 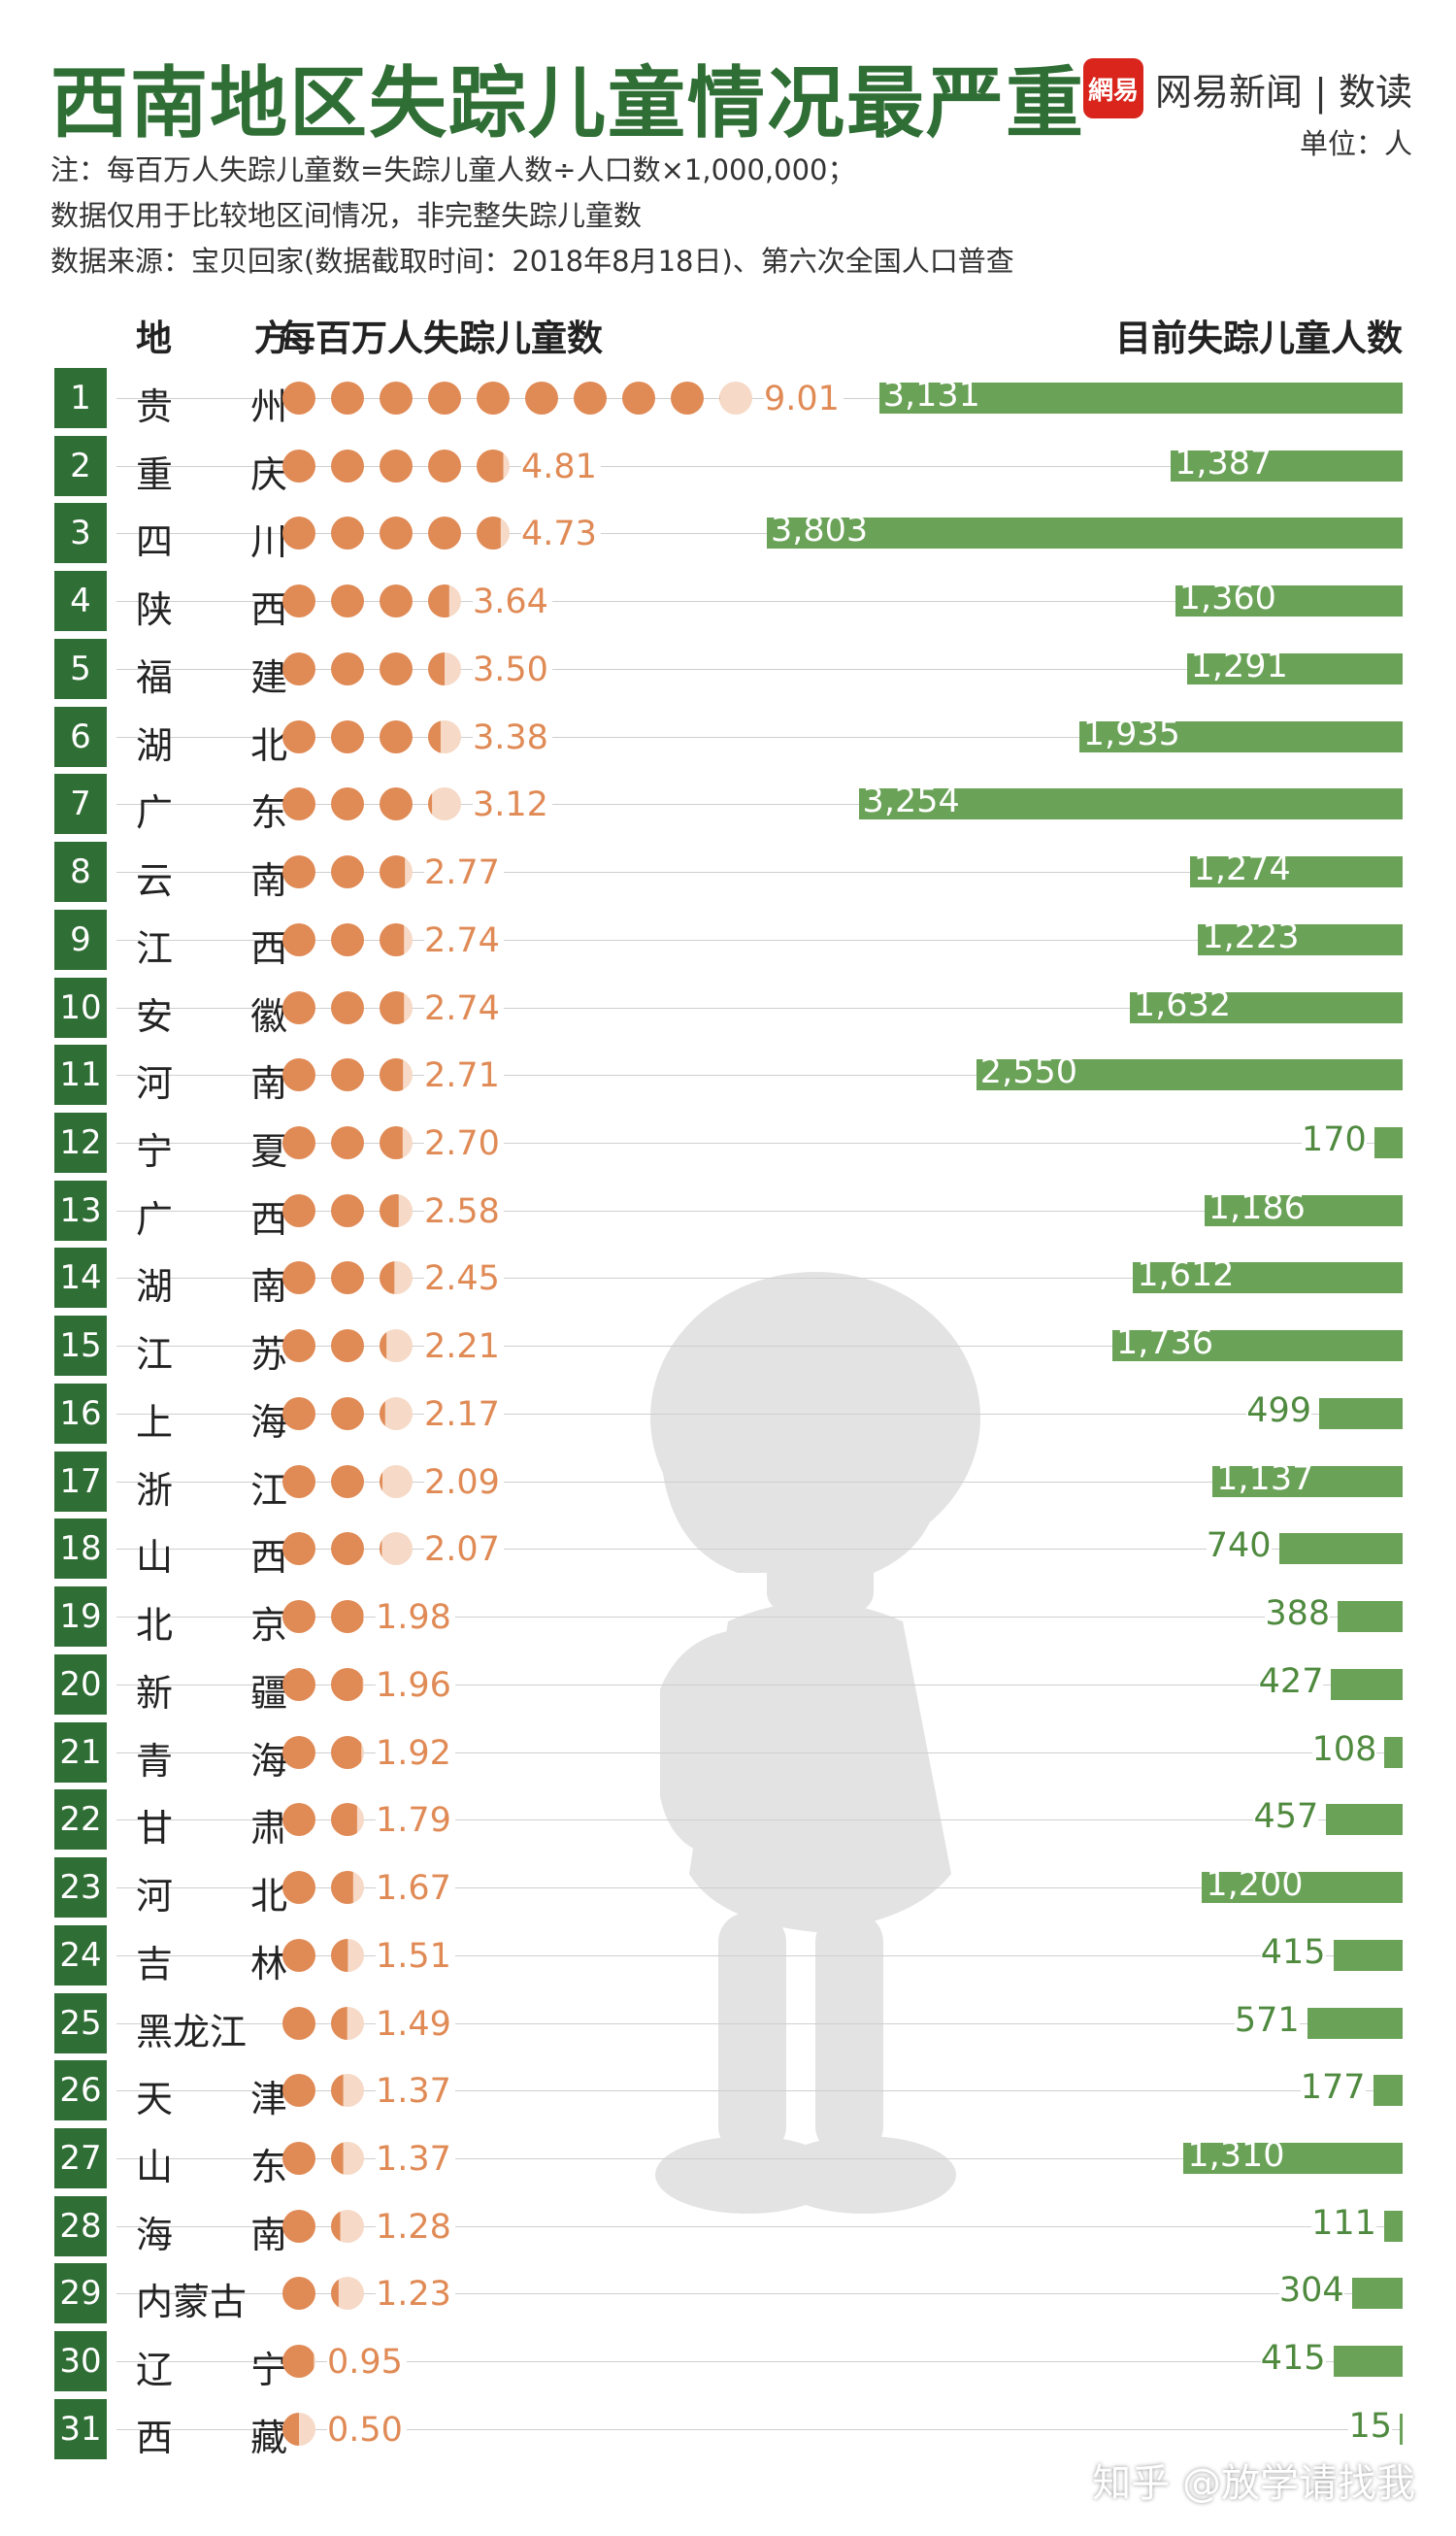 I want to click on count-value: 1,137, so click(x=1265, y=1478).